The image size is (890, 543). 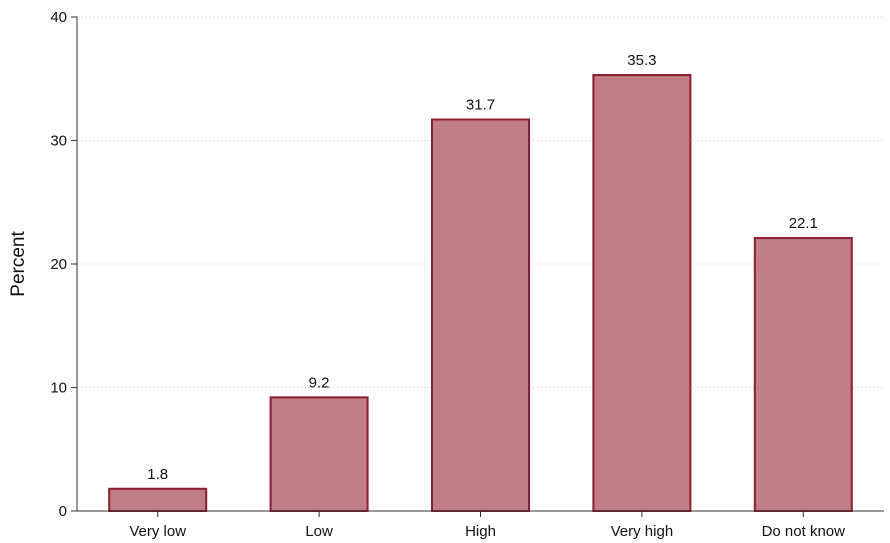 I want to click on data-label: 1.8, so click(x=157, y=474).